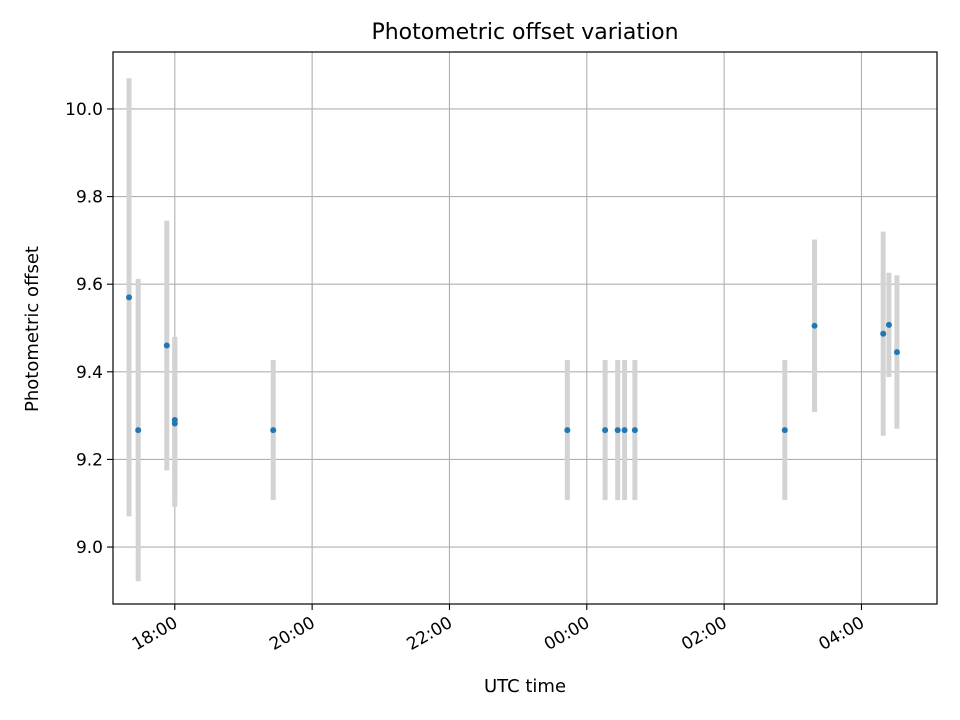  What do you see at coordinates (89, 373) in the screenshot?
I see `y-tick-label: 9.4` at bounding box center [89, 373].